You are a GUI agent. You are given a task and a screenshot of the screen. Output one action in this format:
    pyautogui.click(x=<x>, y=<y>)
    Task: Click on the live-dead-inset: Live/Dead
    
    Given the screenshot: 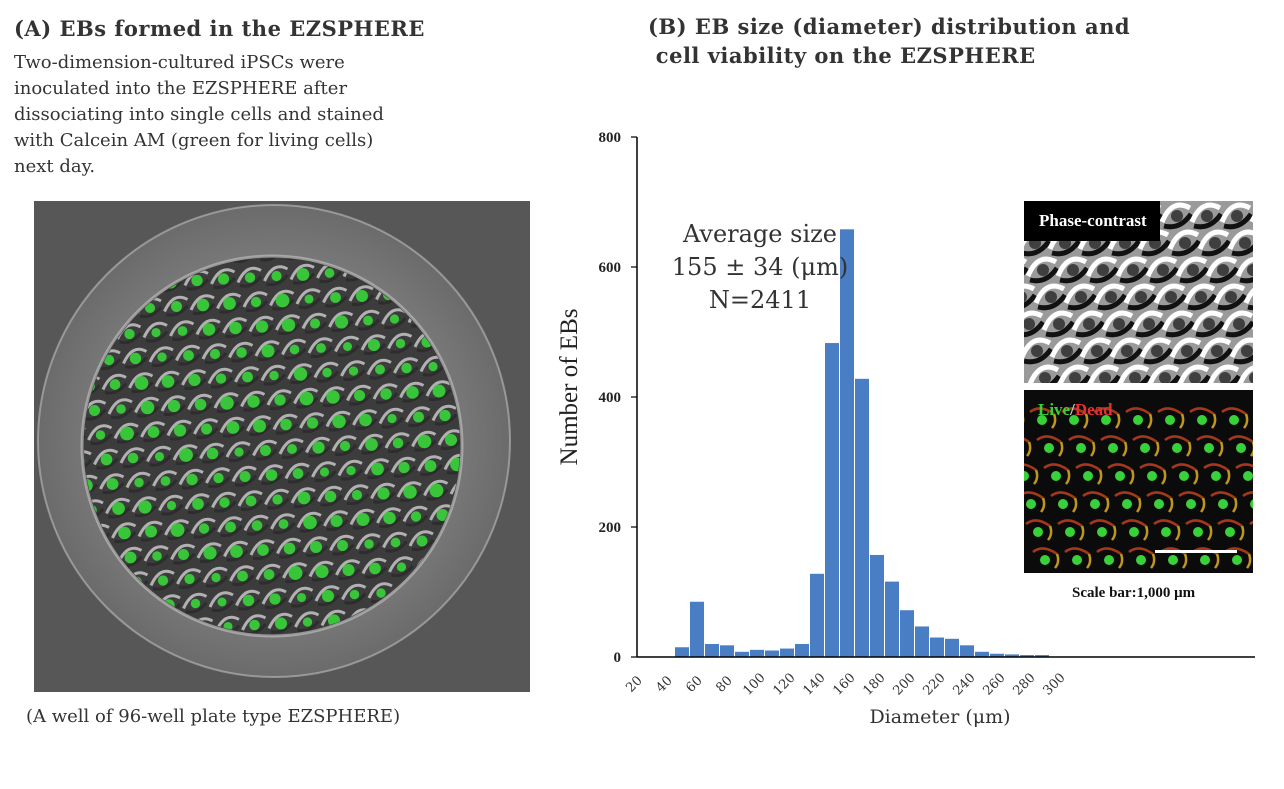 What is the action you would take?
    pyautogui.click(x=1138, y=481)
    